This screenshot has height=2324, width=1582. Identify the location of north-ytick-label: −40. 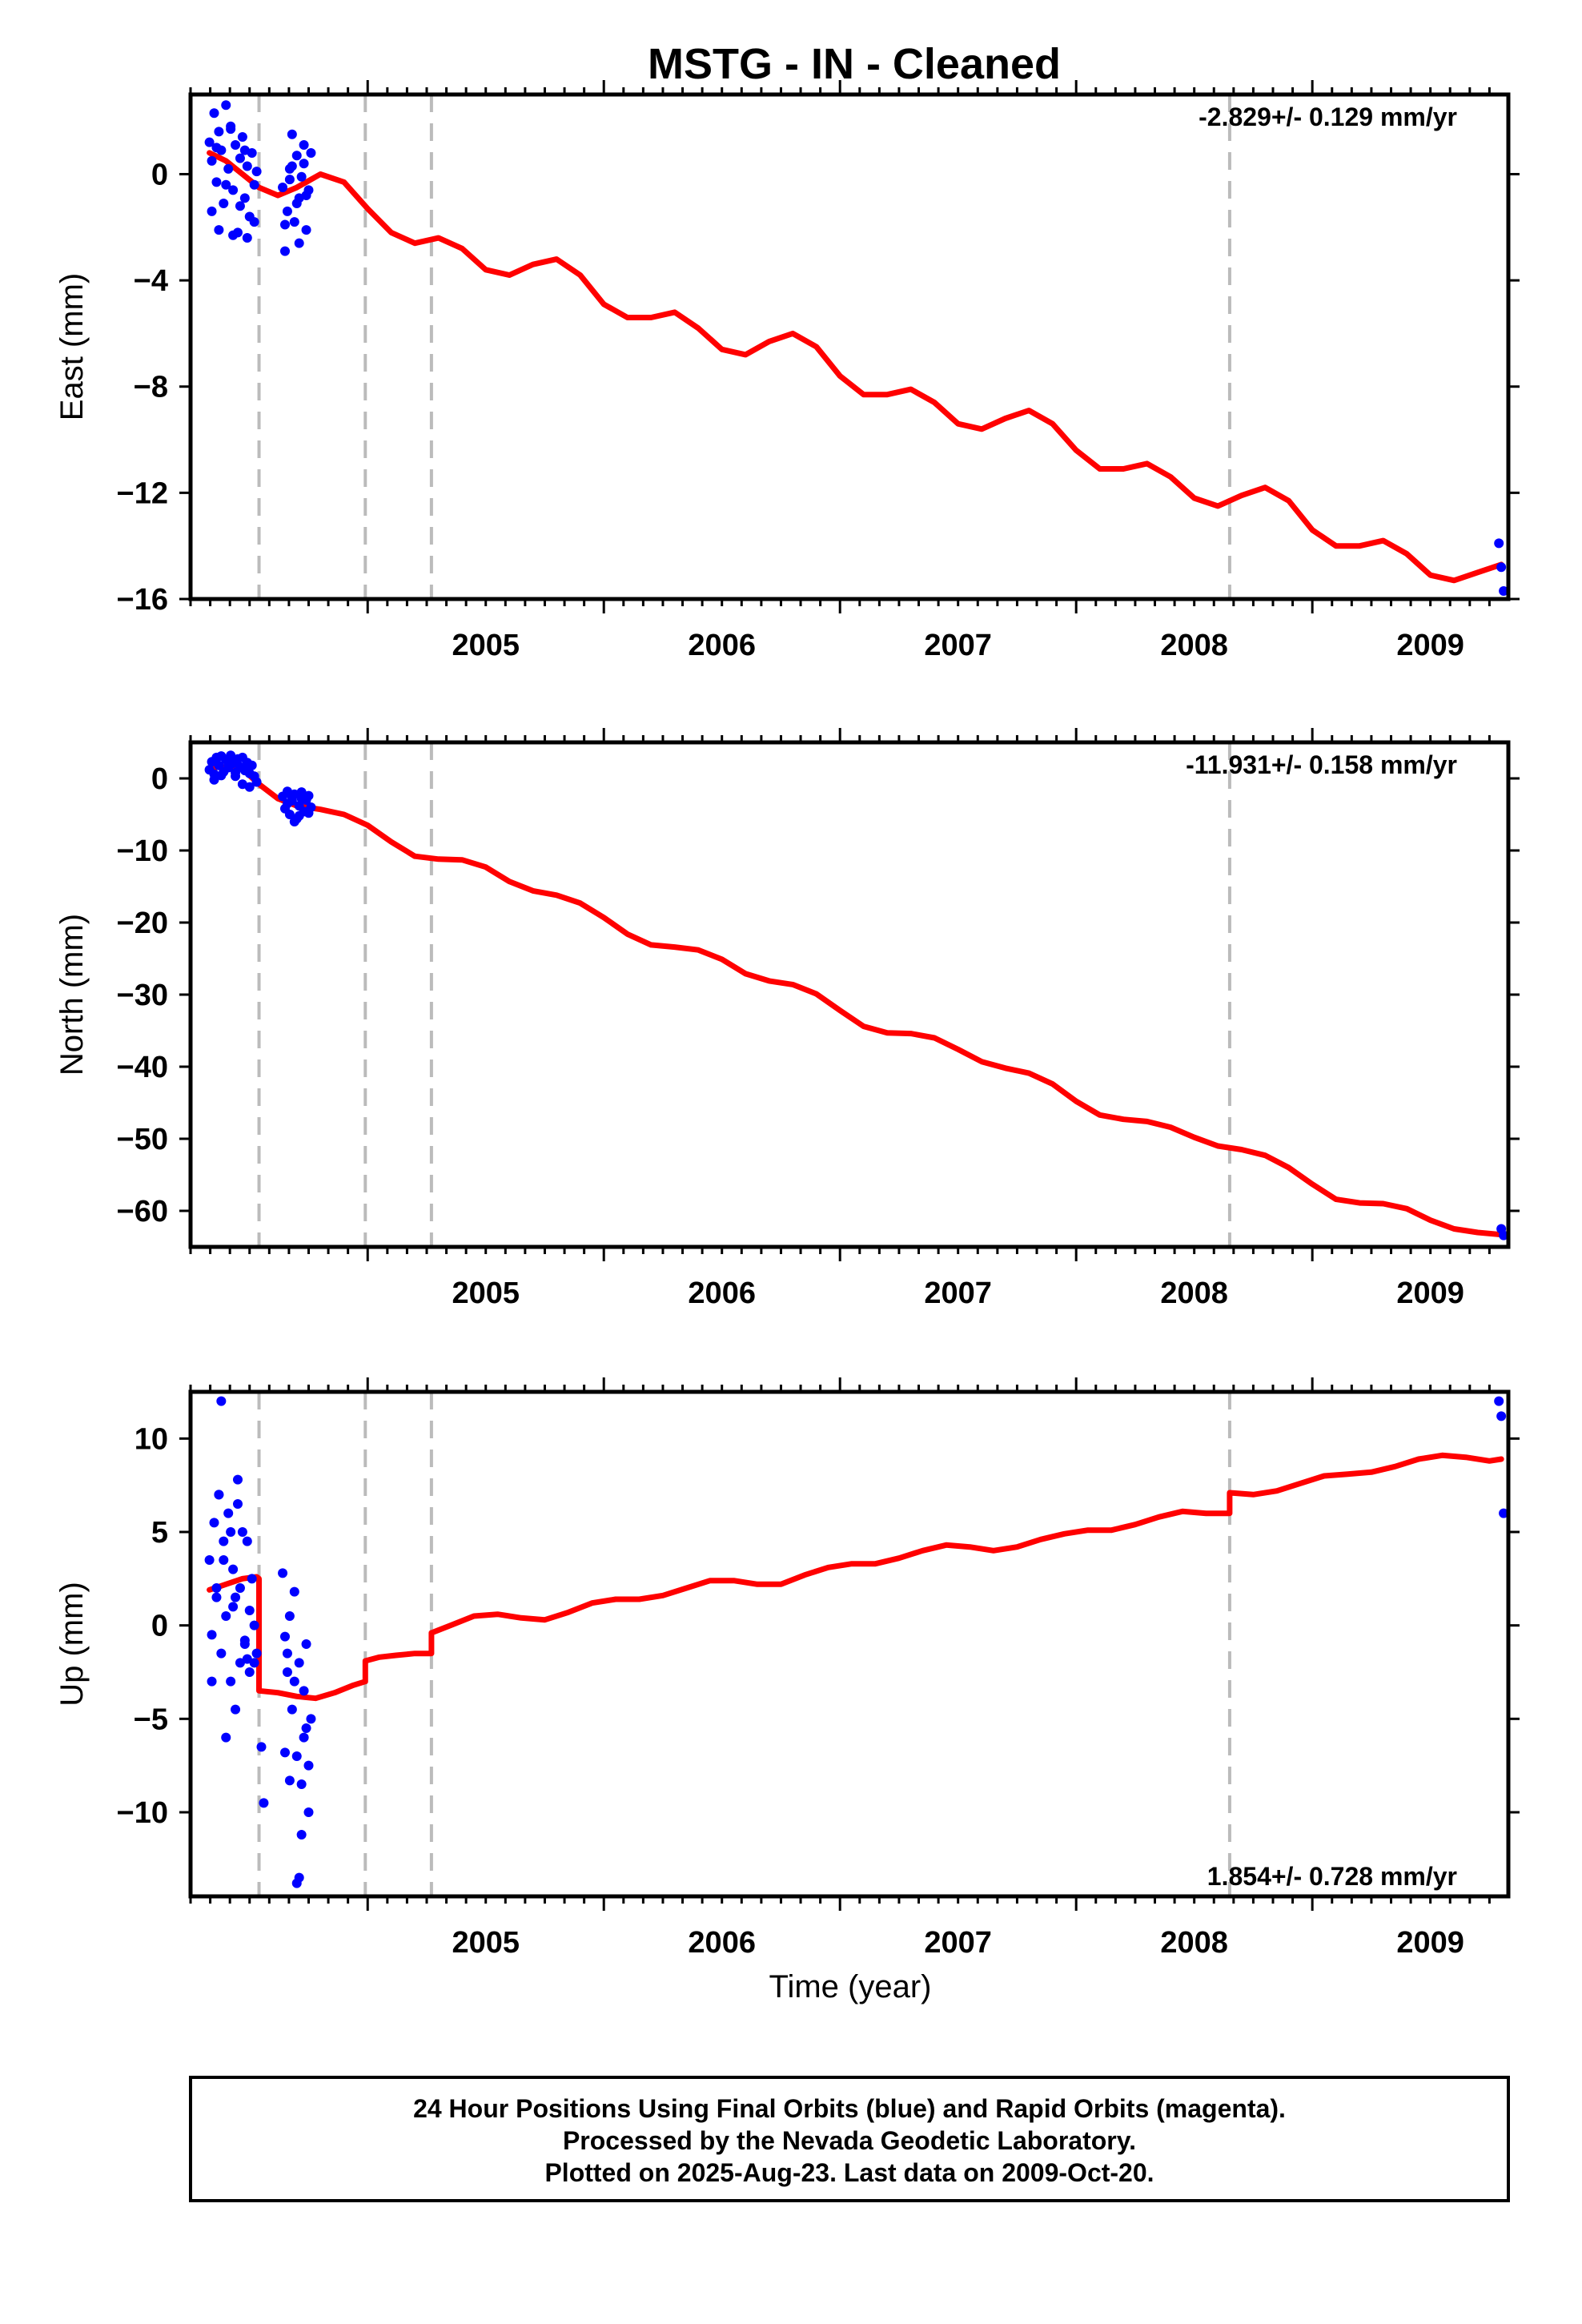
(142, 1067).